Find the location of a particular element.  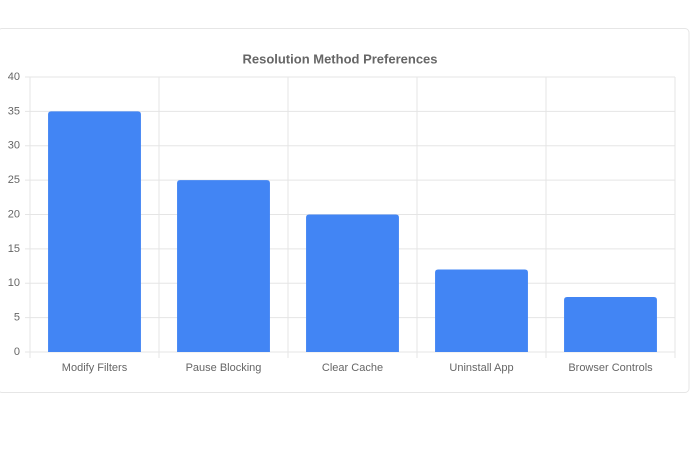

y-tick-label: 20 is located at coordinates (14, 214).